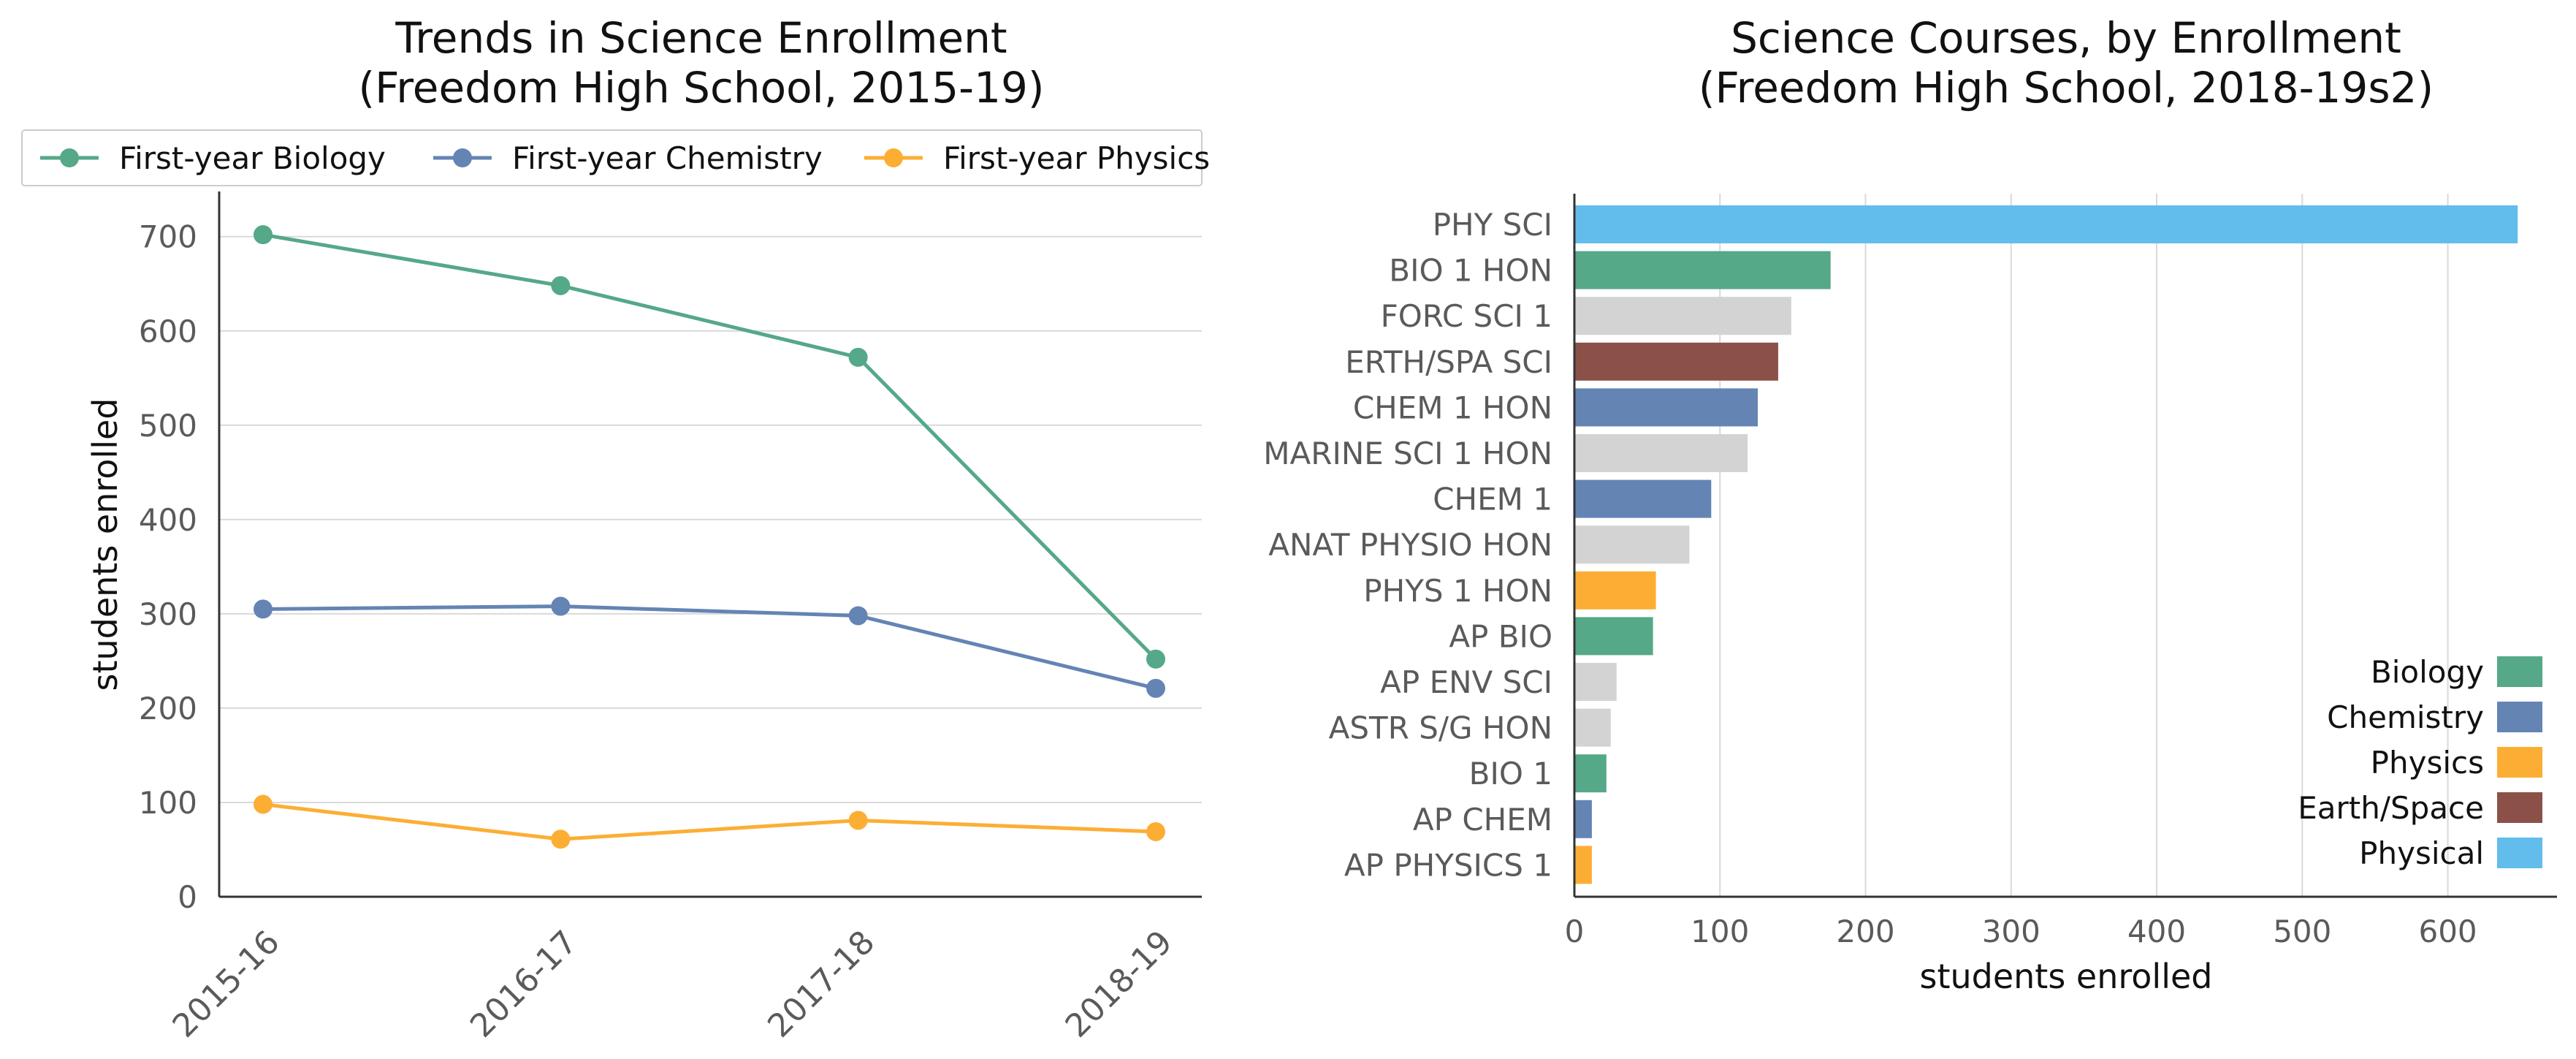 The height and width of the screenshot is (1059, 2576). I want to click on legend-label: Biology, so click(2428, 672).